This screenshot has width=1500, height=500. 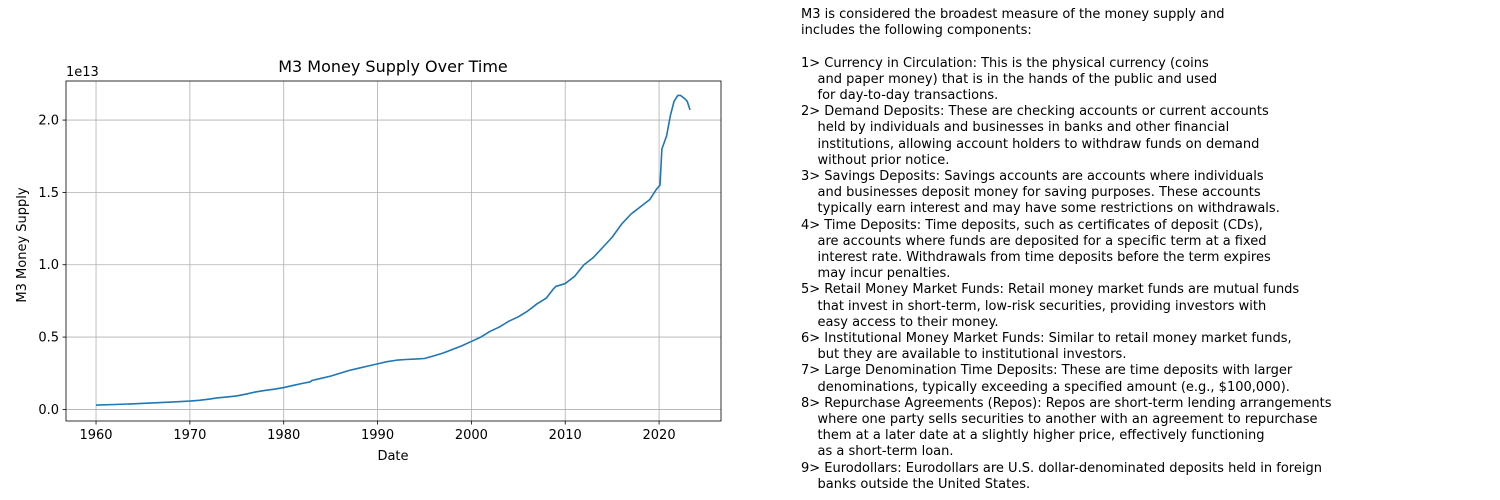 I want to click on description-line: for day-to-day transactions., so click(x=900, y=96).